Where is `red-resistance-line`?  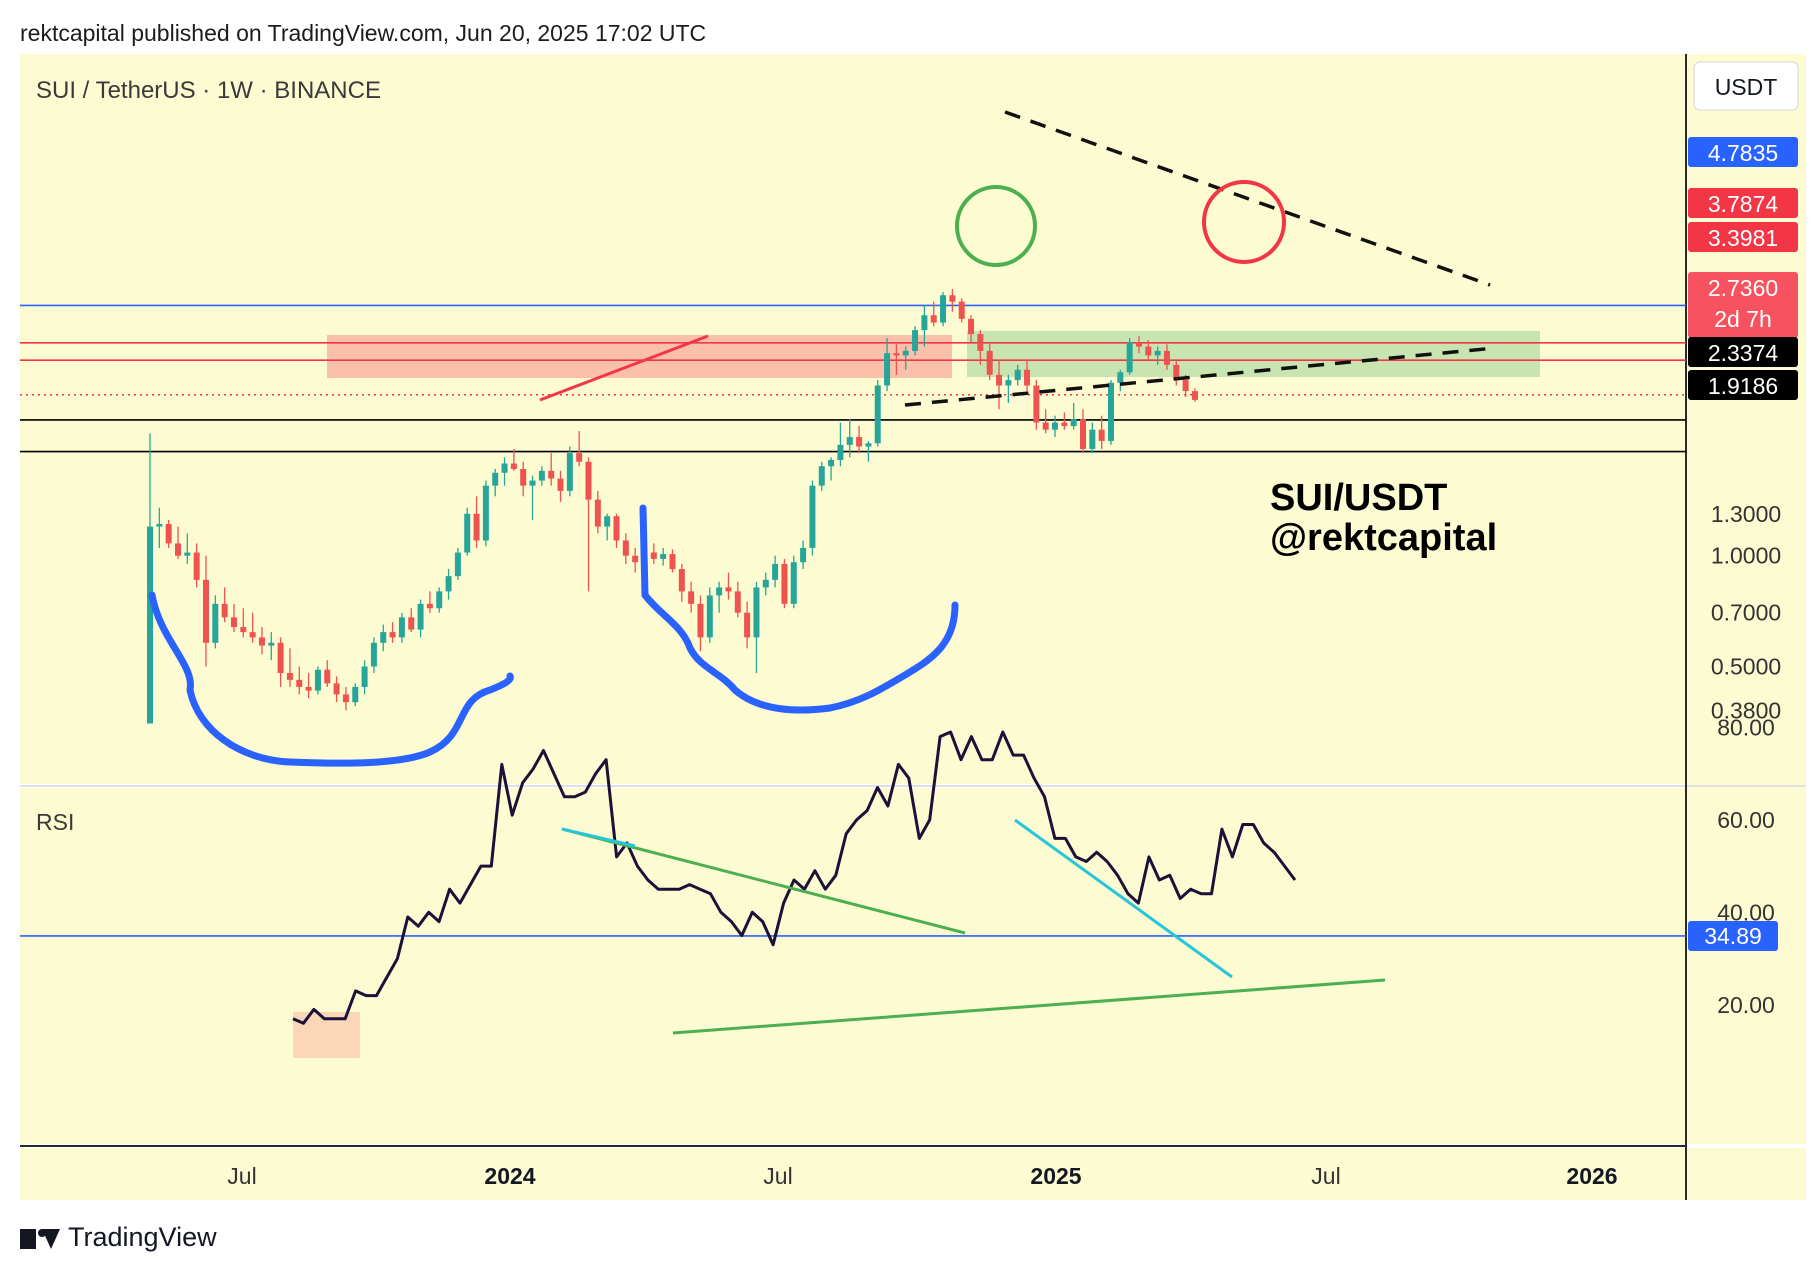
red-resistance-line is located at coordinates (624, 368).